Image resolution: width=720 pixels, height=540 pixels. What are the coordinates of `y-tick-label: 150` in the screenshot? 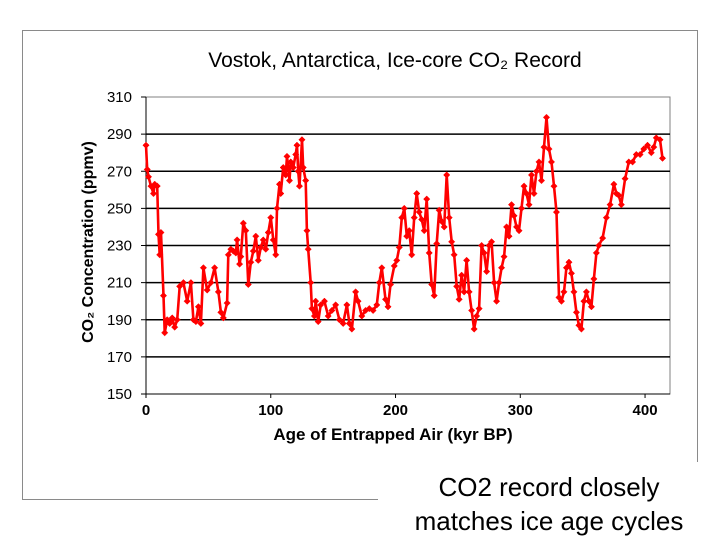 It's located at (119, 394).